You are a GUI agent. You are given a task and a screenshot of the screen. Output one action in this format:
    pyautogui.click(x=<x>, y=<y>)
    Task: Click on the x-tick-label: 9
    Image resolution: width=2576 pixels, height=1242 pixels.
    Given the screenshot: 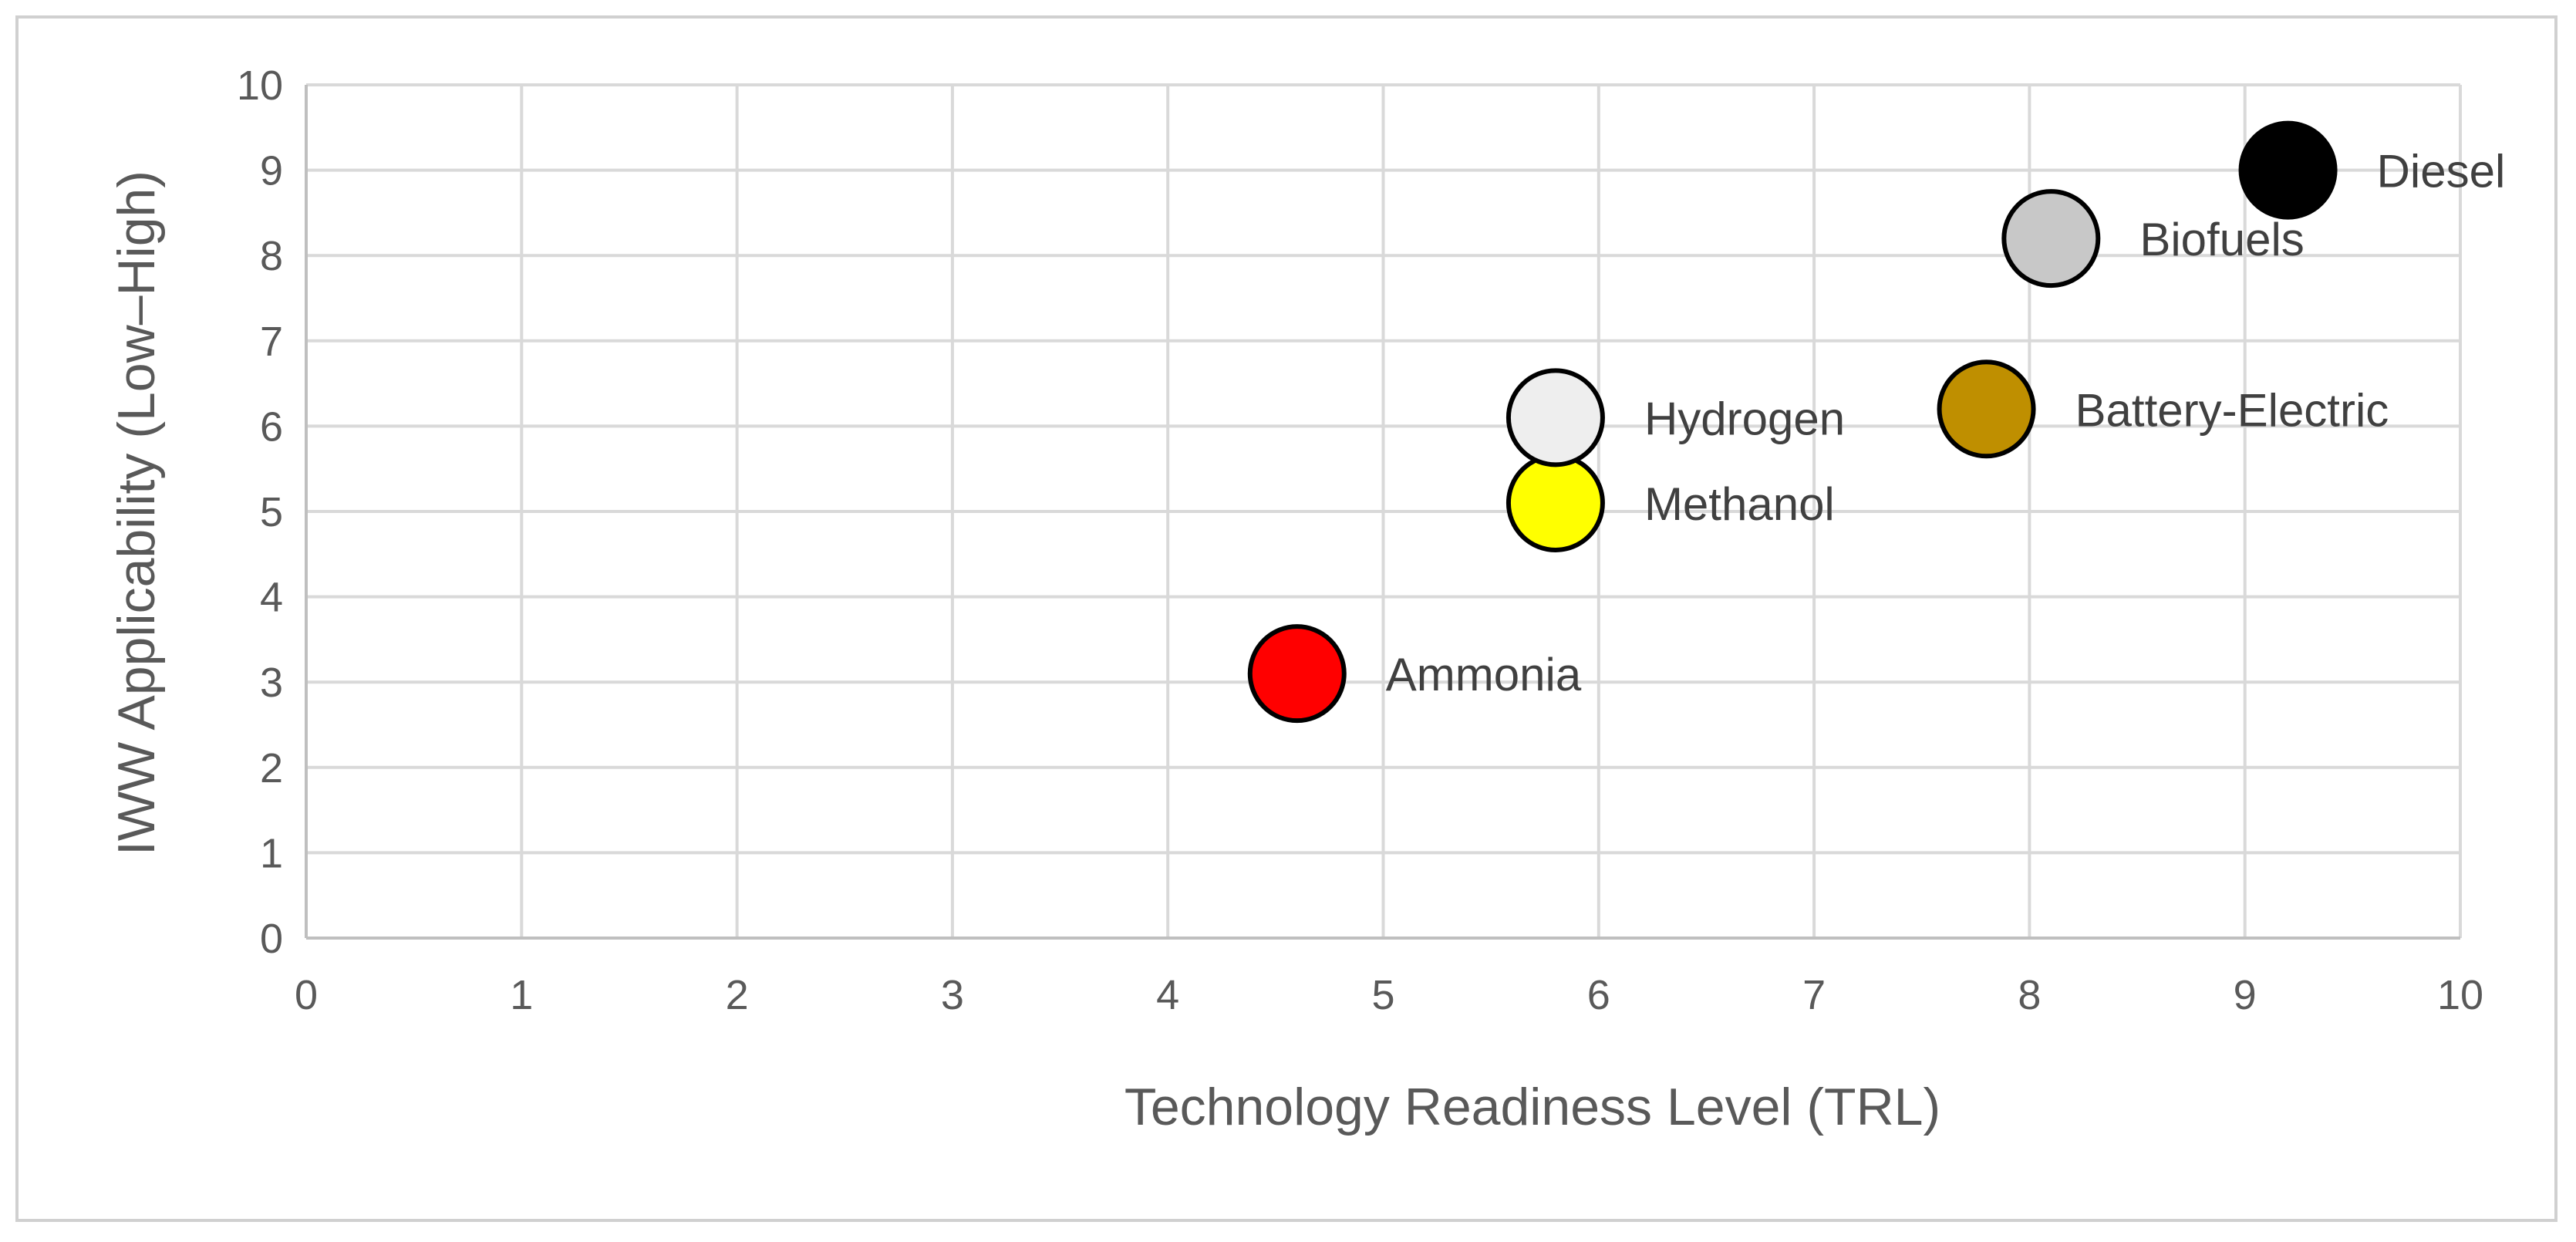 What is the action you would take?
    pyautogui.click(x=2245, y=995)
    